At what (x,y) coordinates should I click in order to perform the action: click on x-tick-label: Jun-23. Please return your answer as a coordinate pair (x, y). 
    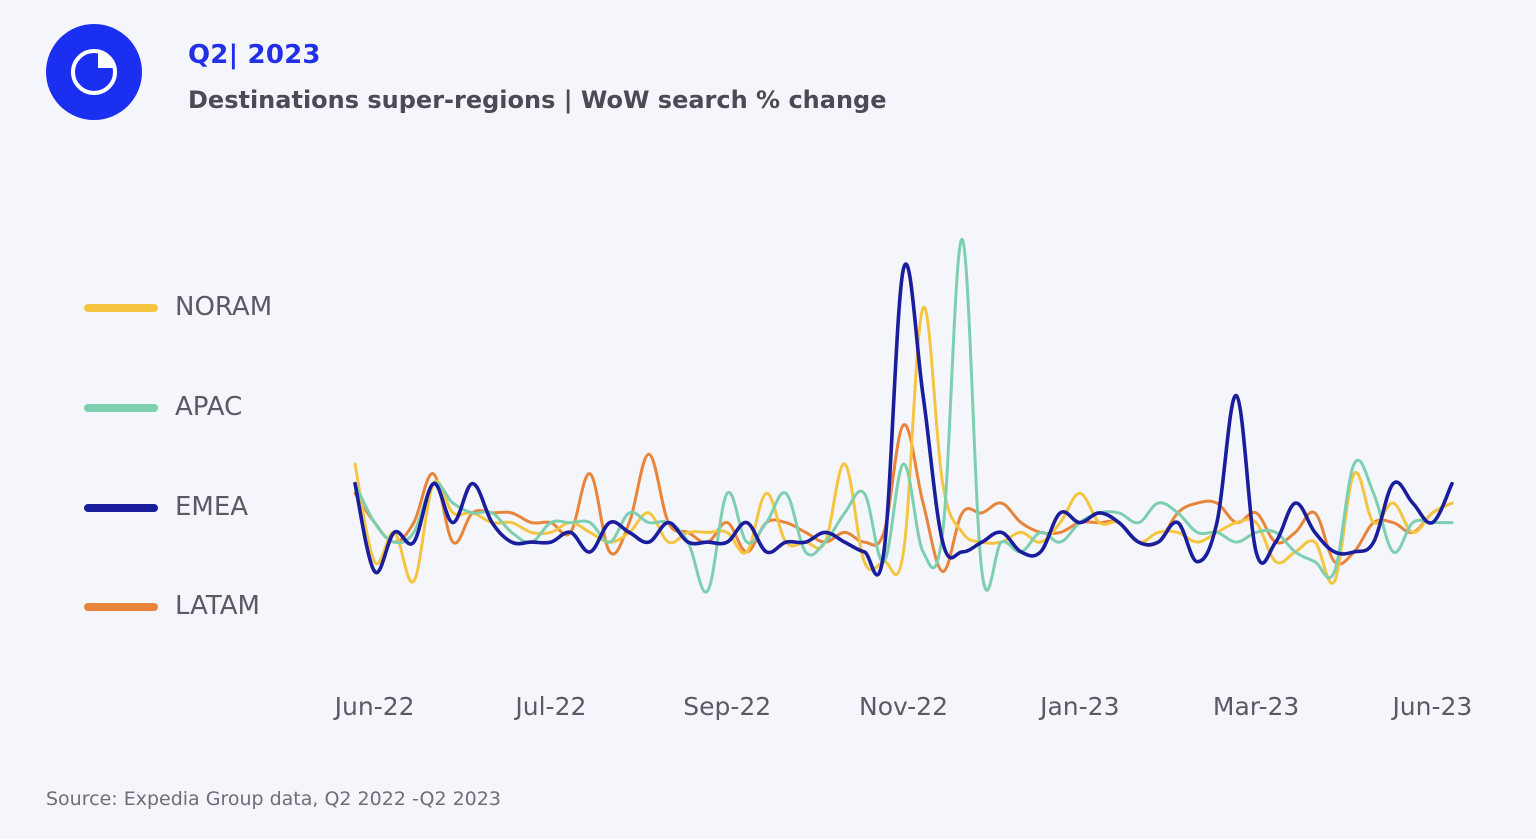
    Looking at the image, I should click on (1431, 706).